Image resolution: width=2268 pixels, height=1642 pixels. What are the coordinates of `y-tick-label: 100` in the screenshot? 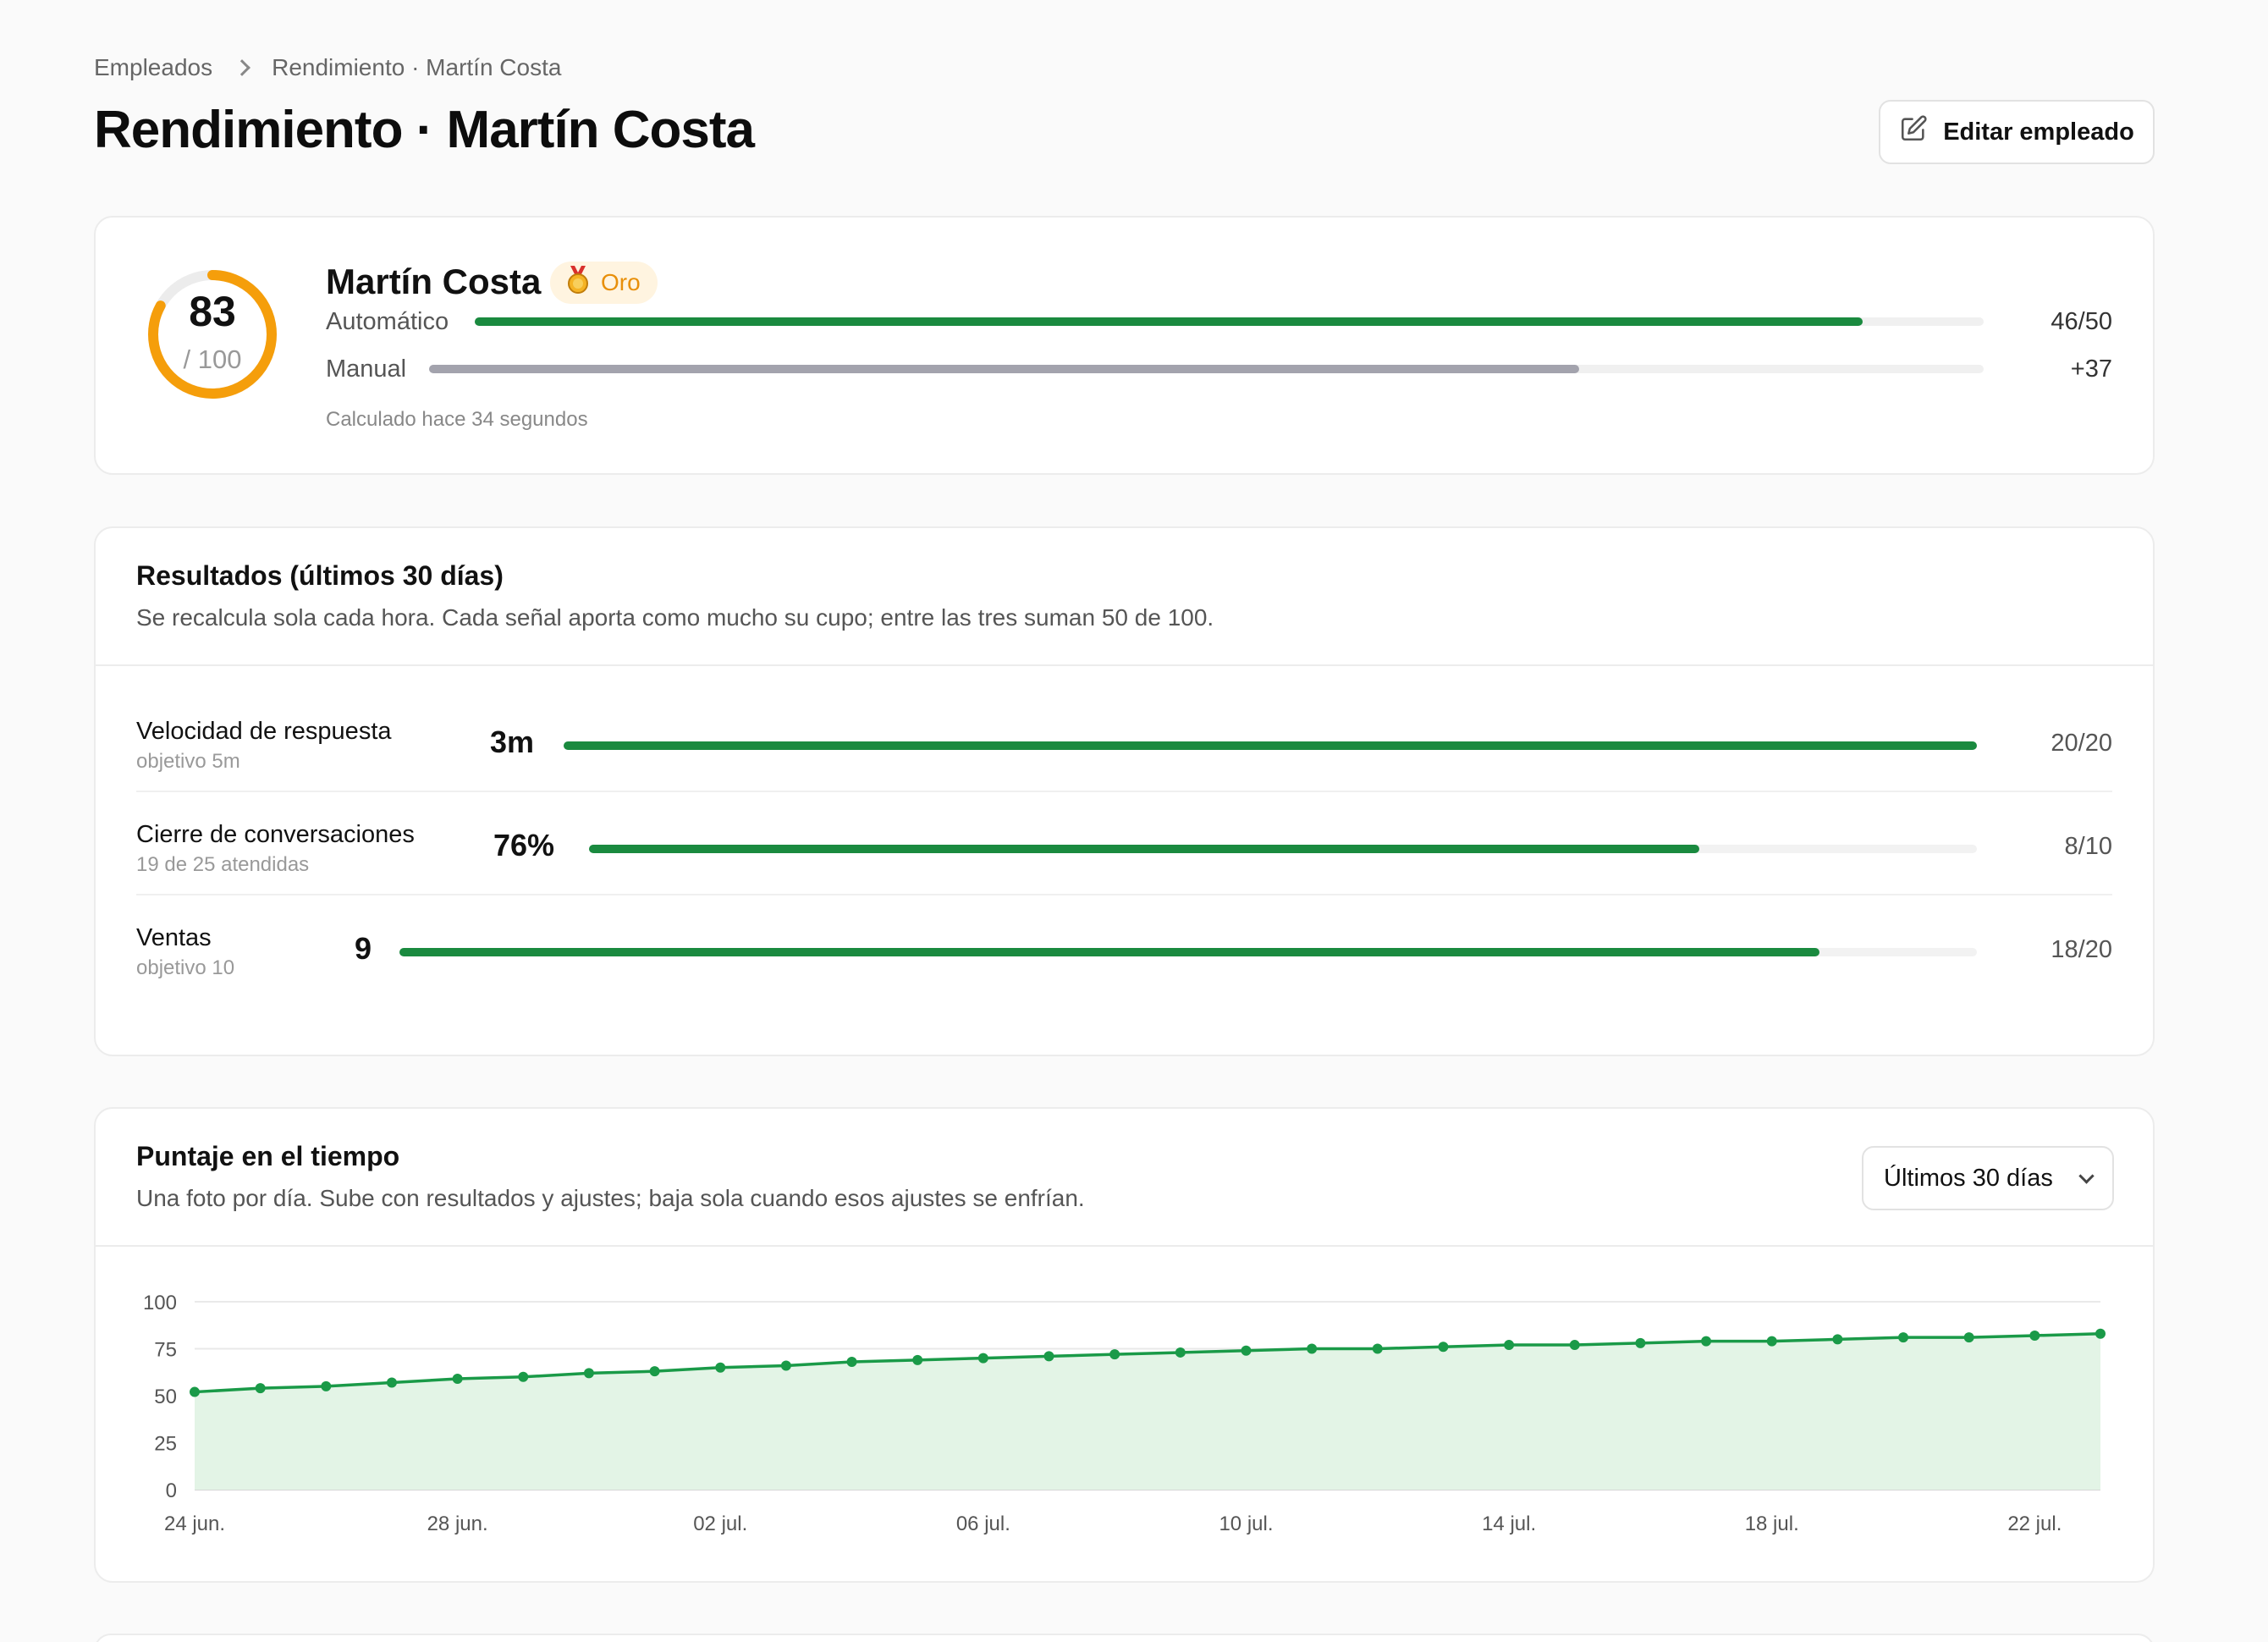 It's located at (160, 1303).